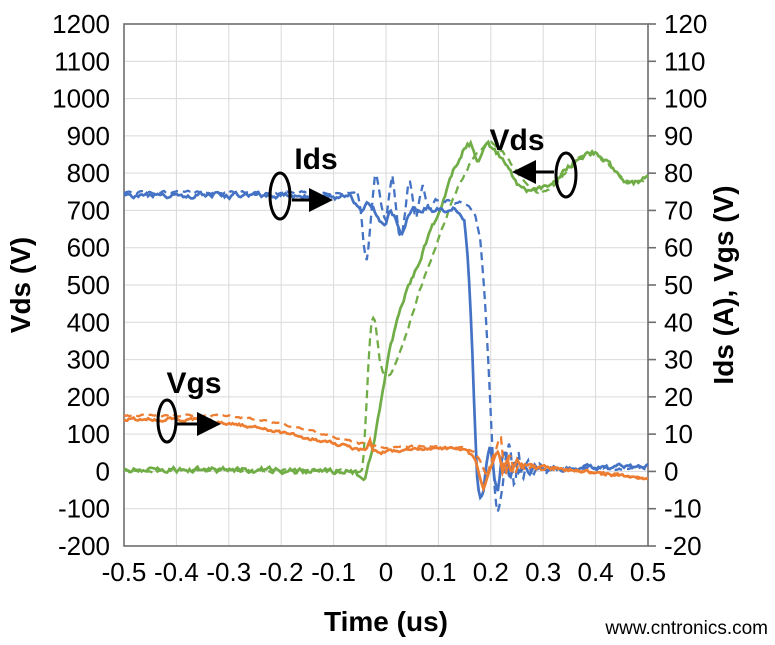 The height and width of the screenshot is (645, 775). Describe the element at coordinates (671, 471) in the screenshot. I see `right-tick-label: 0` at that location.